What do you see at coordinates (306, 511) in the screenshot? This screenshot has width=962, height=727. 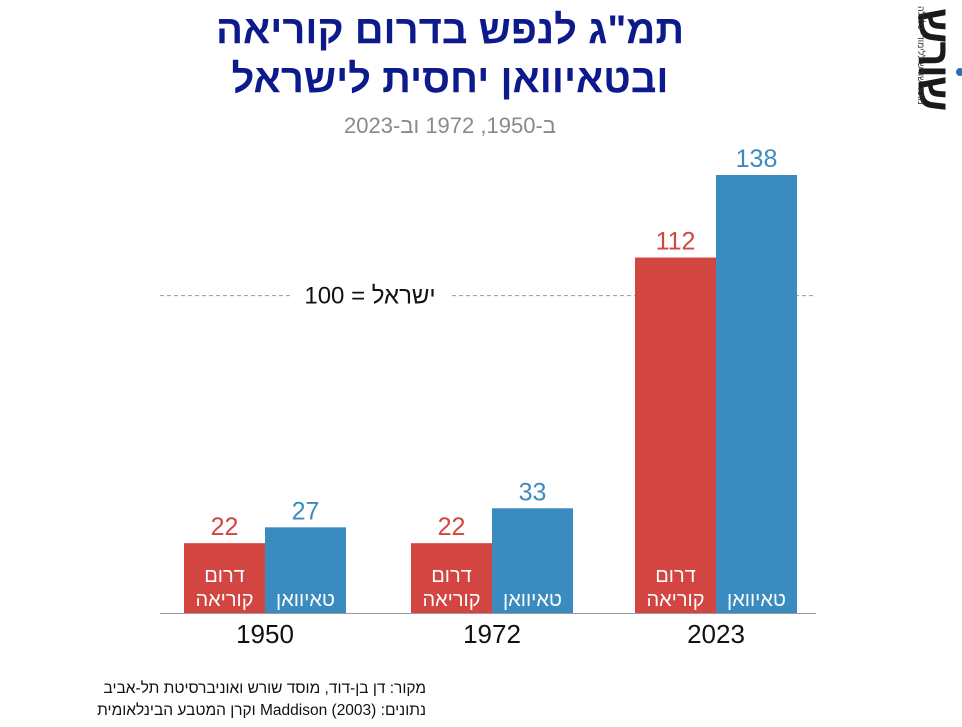 I see `data-label-taiwan-1950: 27` at bounding box center [306, 511].